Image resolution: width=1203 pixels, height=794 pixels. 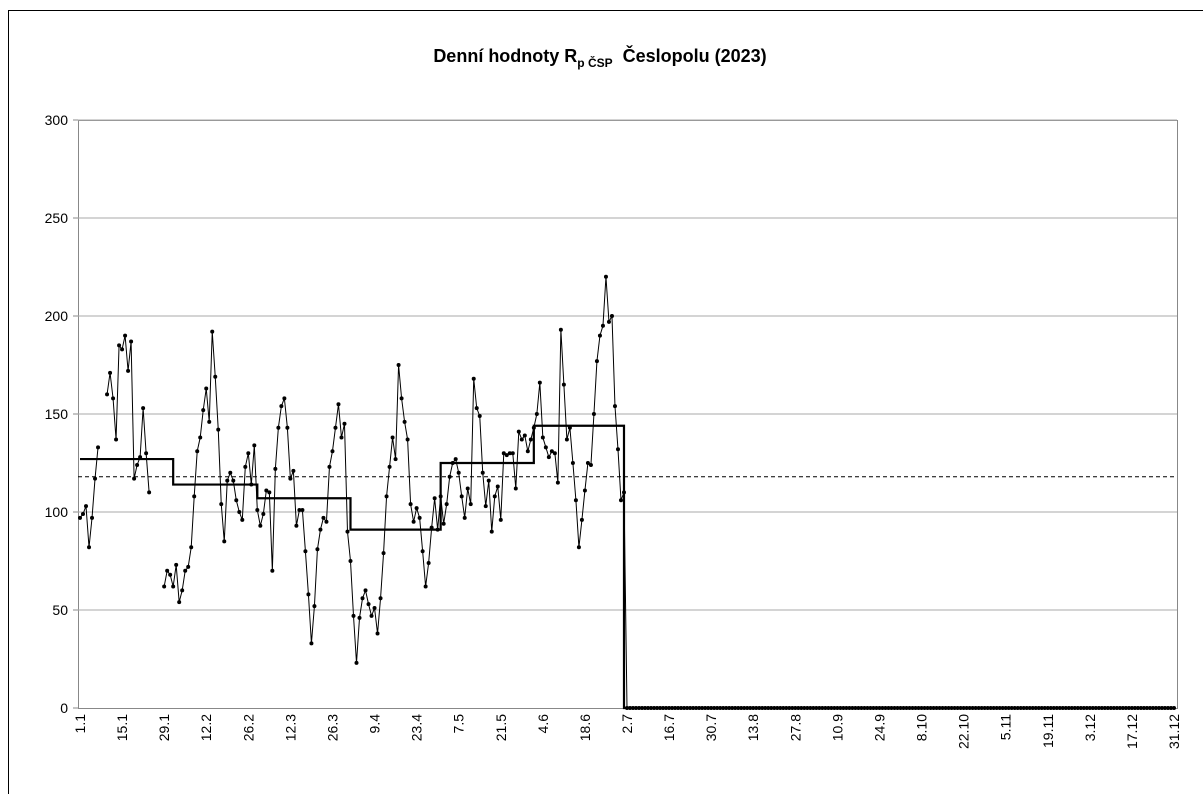 I want to click on x-tick-label: 23.4, so click(x=417, y=727).